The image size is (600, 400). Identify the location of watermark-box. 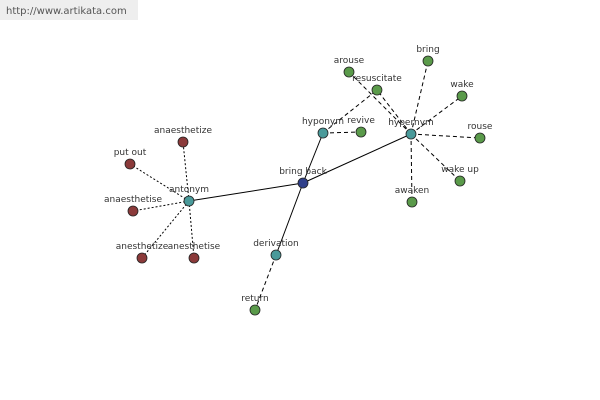
(69, 10).